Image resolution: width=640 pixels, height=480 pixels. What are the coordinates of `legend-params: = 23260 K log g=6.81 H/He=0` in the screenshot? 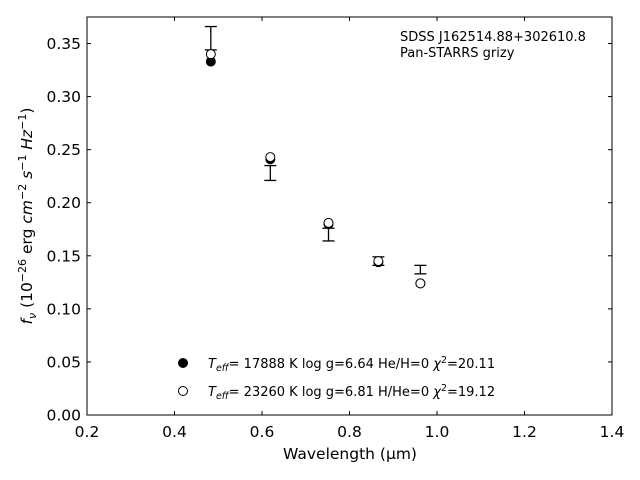 It's located at (331, 392).